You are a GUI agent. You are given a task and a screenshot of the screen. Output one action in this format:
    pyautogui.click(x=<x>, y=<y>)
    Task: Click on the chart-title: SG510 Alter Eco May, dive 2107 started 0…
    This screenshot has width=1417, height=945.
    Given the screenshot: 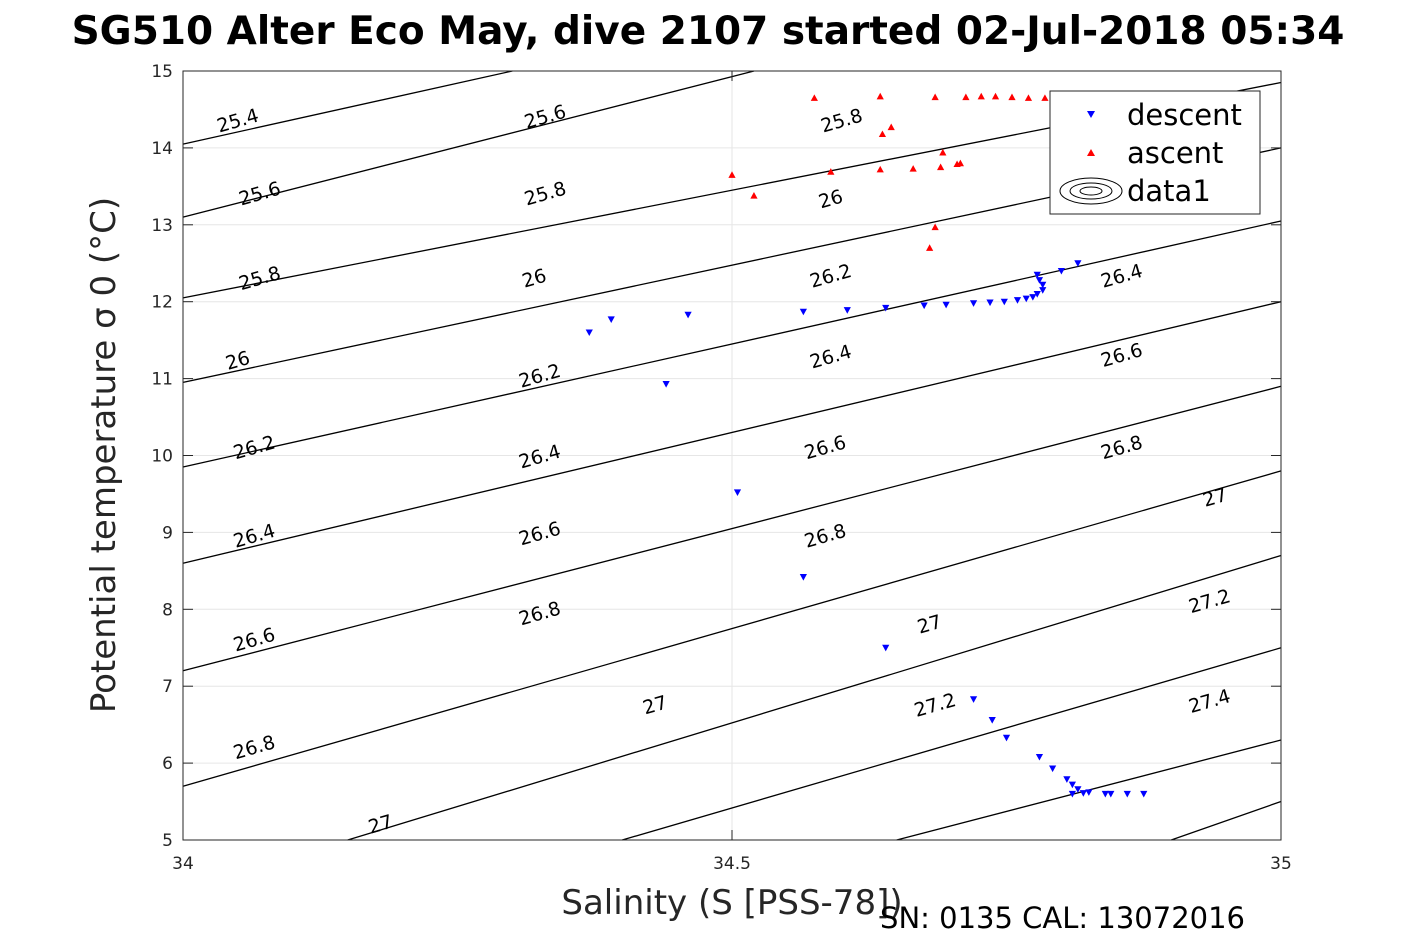 What is the action you would take?
    pyautogui.click(x=708, y=31)
    